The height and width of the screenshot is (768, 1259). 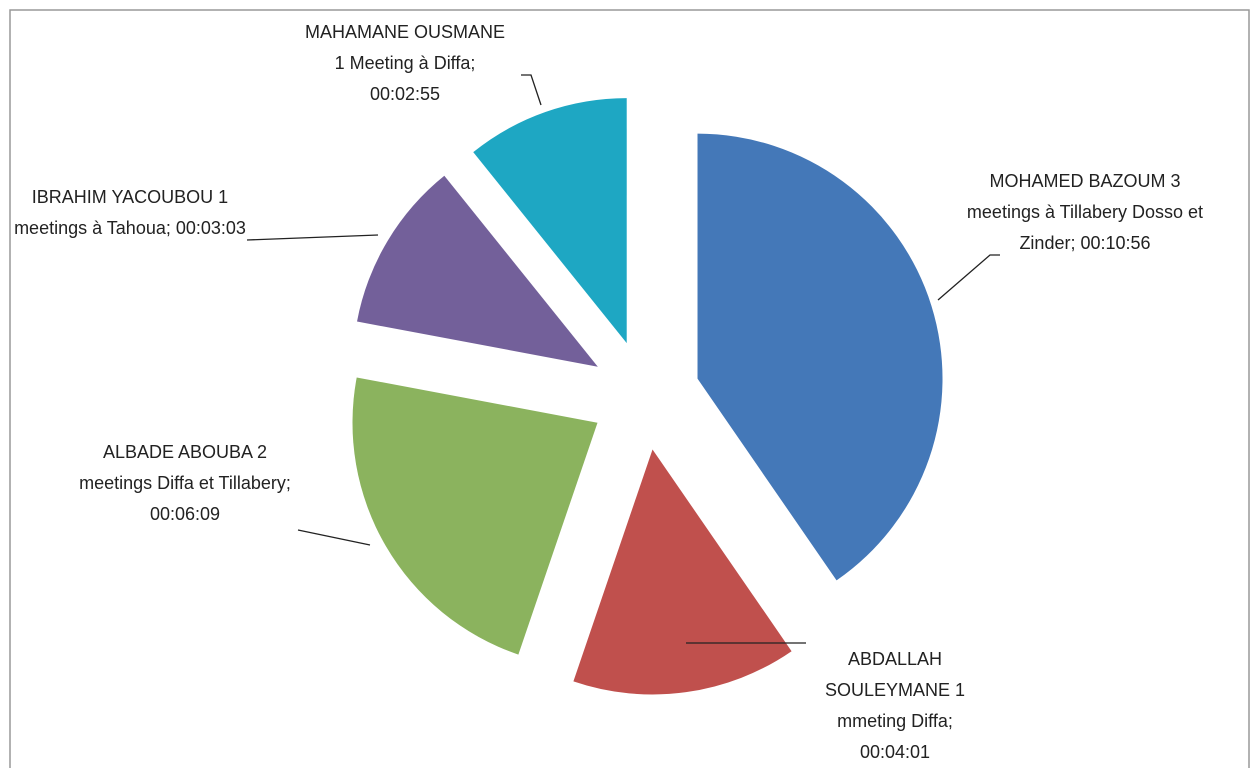 I want to click on label-word: Tillabery;, so click(x=252, y=483).